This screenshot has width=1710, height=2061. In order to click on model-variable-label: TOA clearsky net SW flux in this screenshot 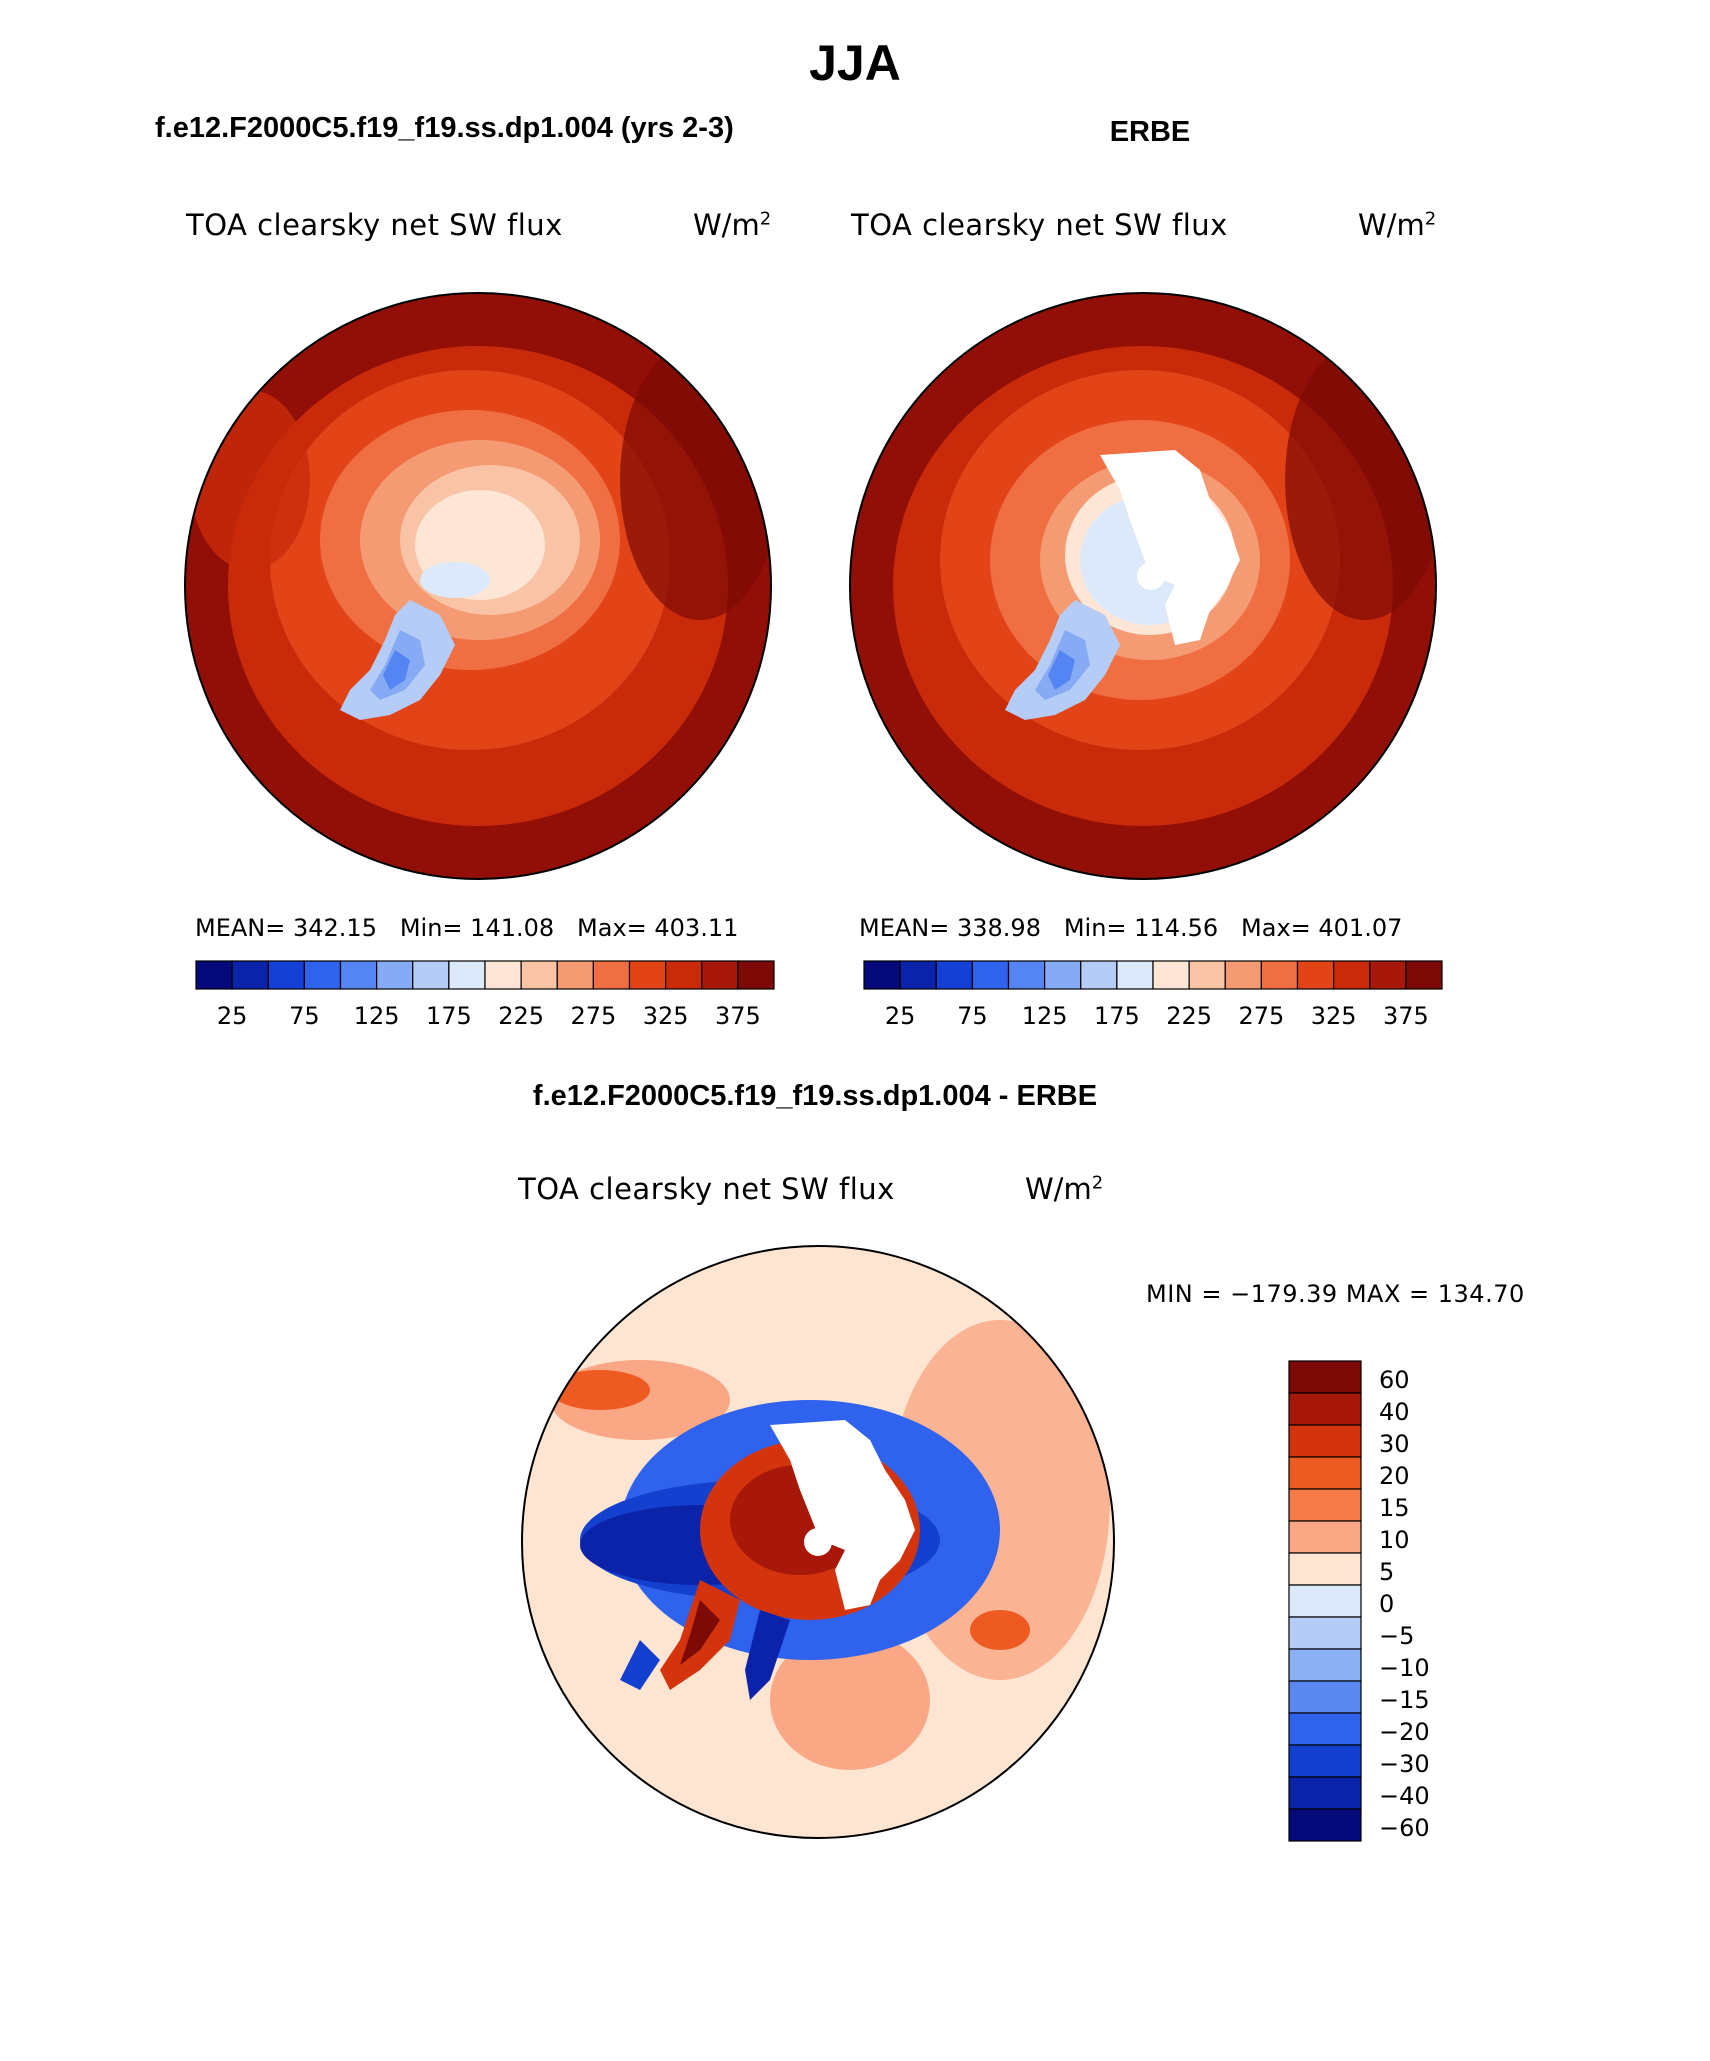, I will do `click(374, 225)`.